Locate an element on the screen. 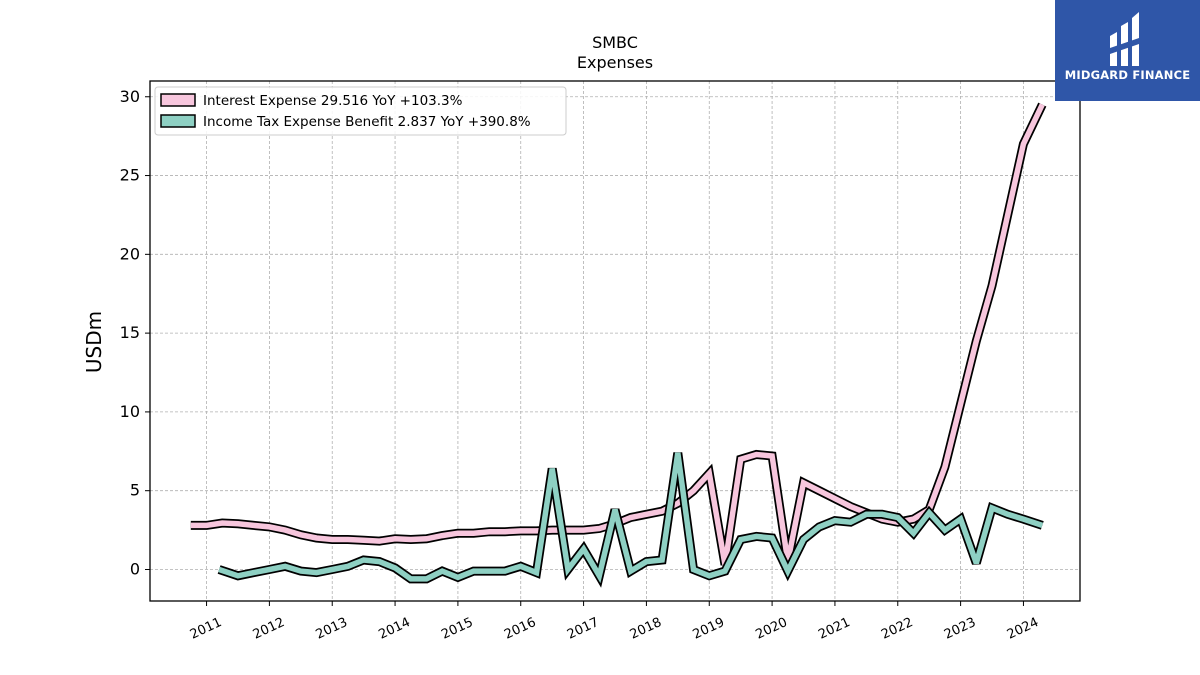 The height and width of the screenshot is (675, 1200). x-tick-label: 2012 is located at coordinates (269, 629).